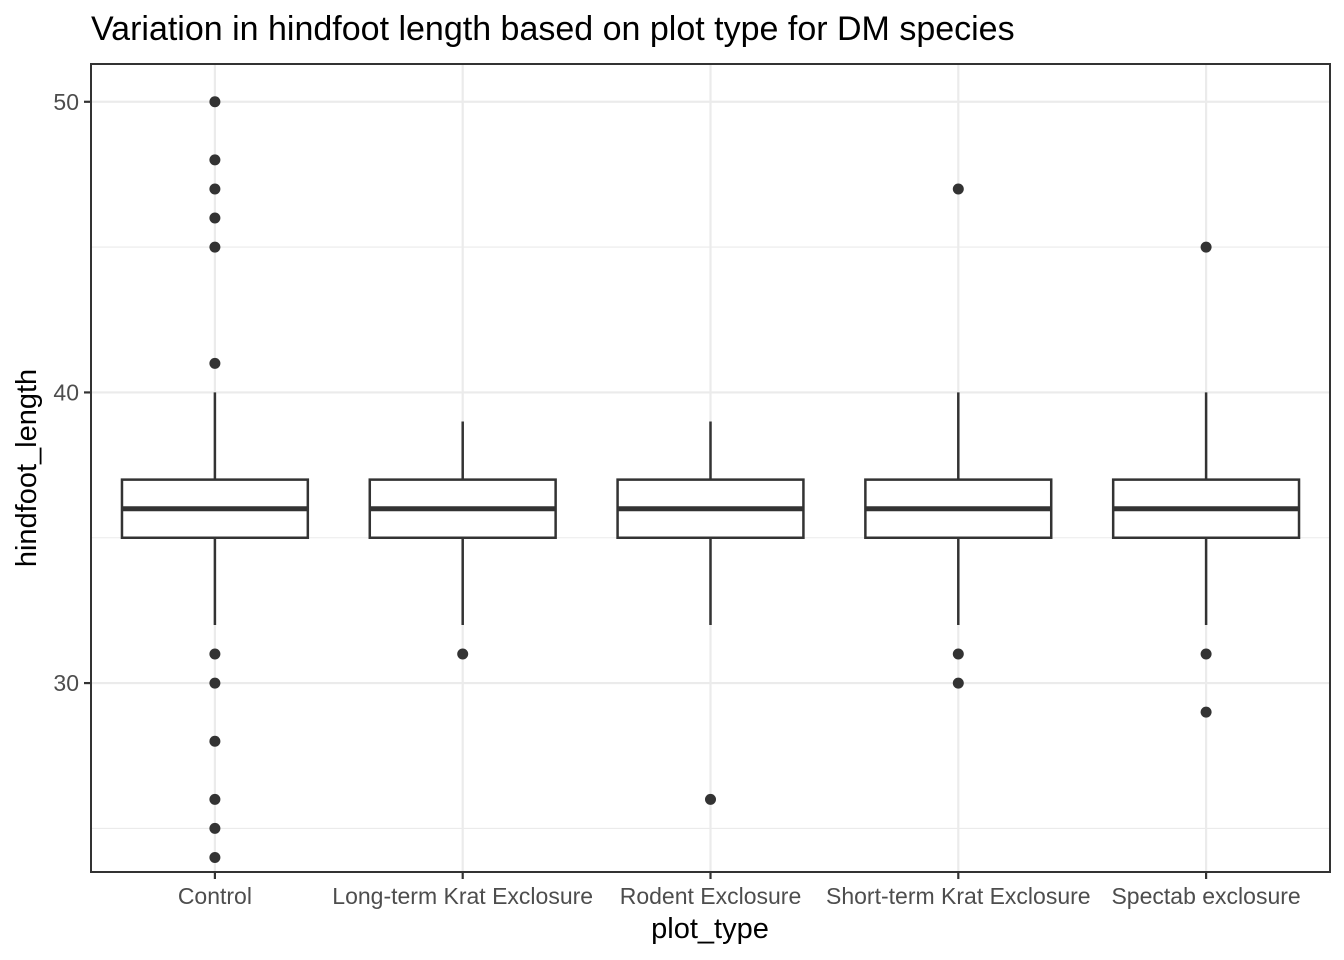 This screenshot has width=1344, height=960. Describe the element at coordinates (711, 896) in the screenshot. I see `x-tick-label: Rodent Exclosure` at that location.